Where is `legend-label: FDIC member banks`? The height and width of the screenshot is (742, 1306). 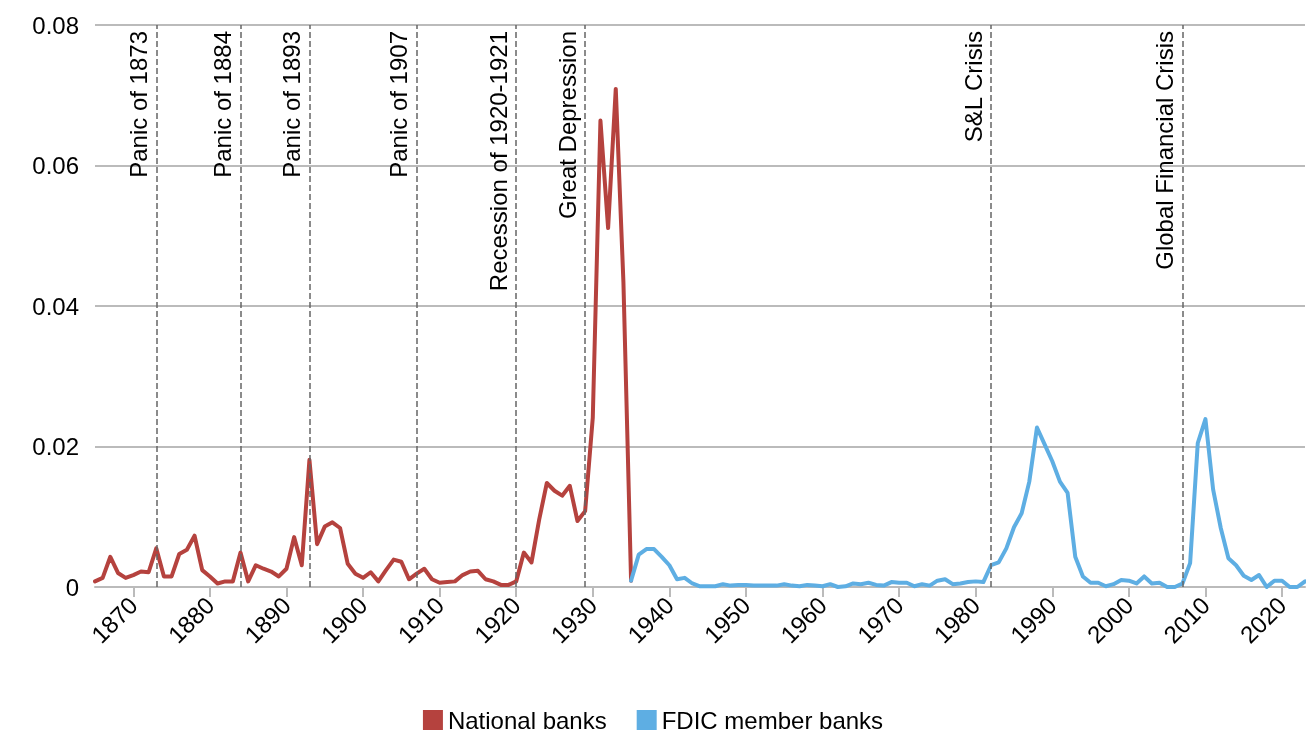 legend-label: FDIC member banks is located at coordinates (772, 720).